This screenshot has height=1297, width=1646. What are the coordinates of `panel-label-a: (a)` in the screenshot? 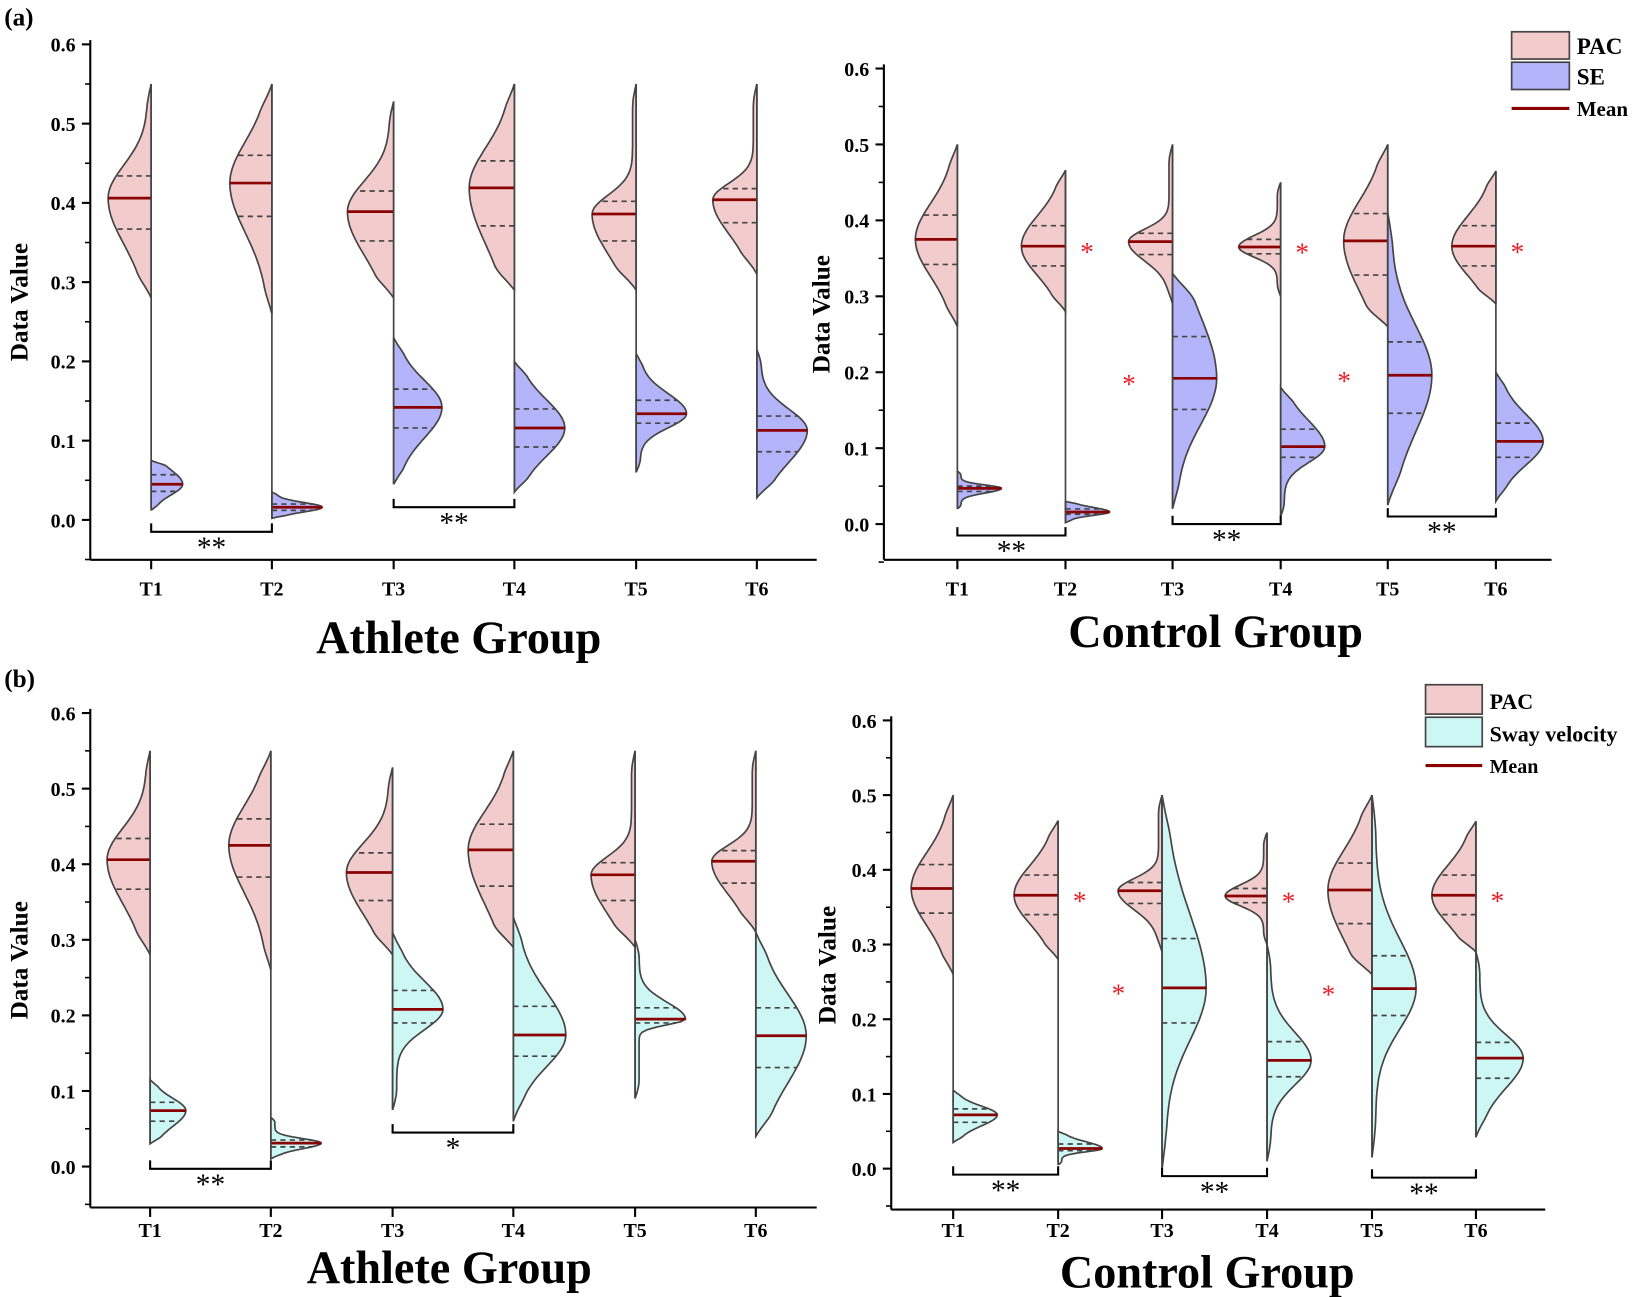 It's located at (18, 17).